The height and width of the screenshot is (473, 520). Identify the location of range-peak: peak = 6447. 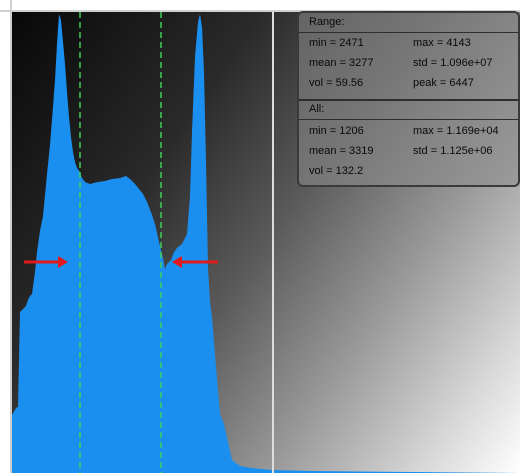
(443, 83).